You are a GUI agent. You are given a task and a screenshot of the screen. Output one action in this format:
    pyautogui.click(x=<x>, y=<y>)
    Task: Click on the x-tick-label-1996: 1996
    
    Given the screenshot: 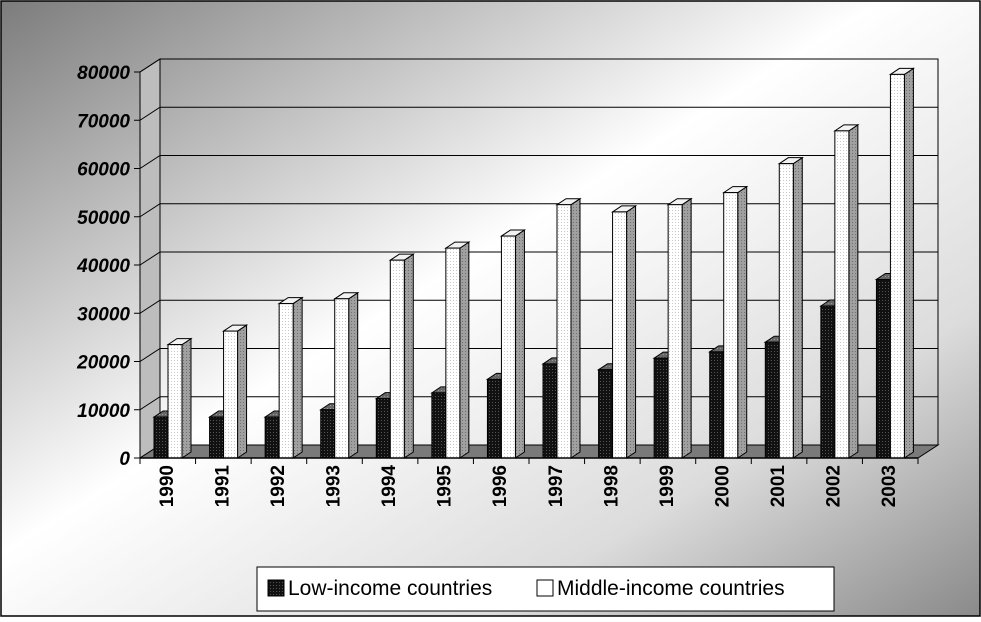 What is the action you would take?
    pyautogui.click(x=500, y=486)
    